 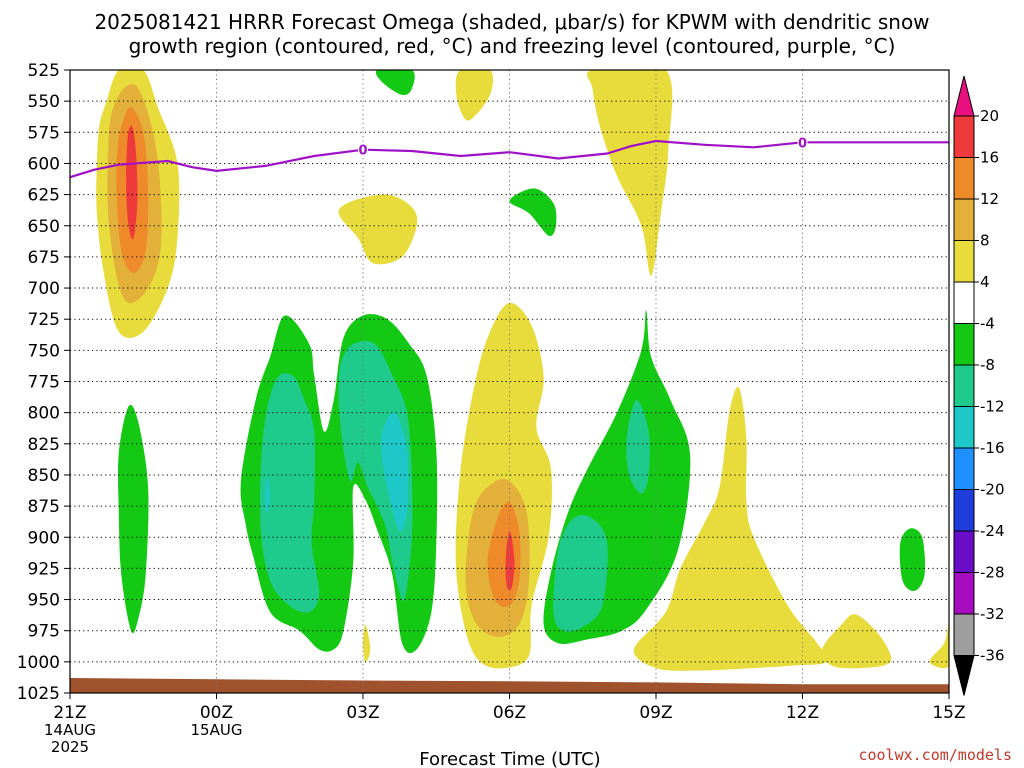 I want to click on colorbar-label: -24, so click(x=992, y=531).